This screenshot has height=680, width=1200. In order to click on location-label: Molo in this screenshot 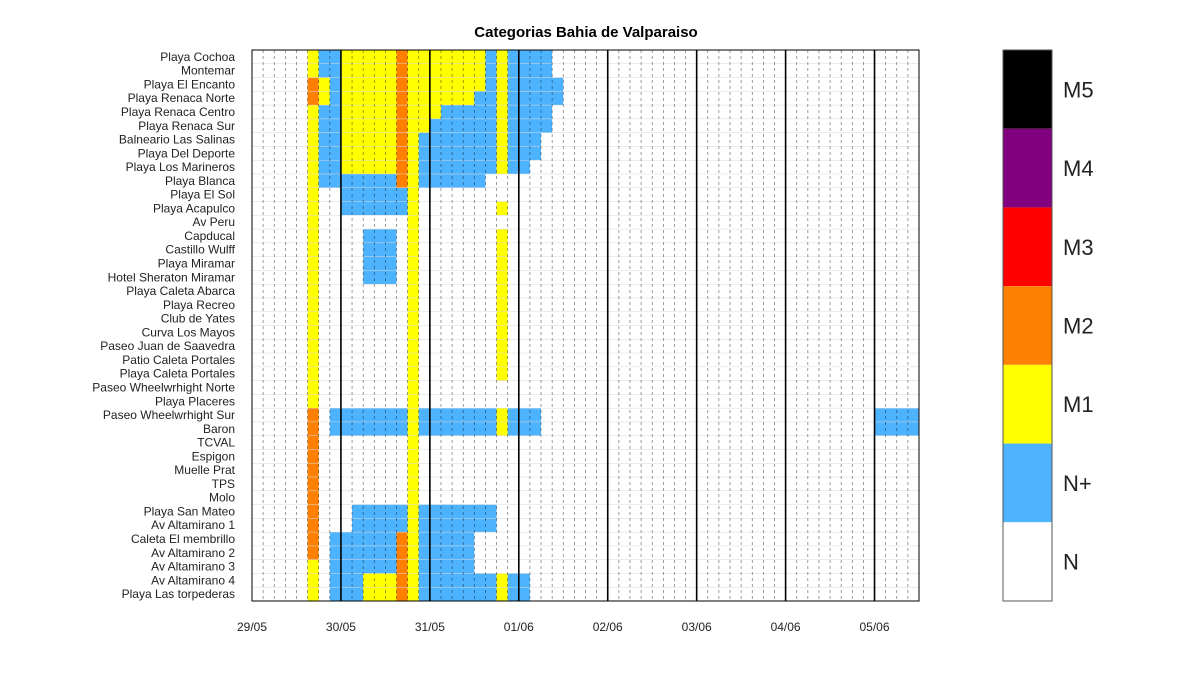, I will do `click(222, 498)`.